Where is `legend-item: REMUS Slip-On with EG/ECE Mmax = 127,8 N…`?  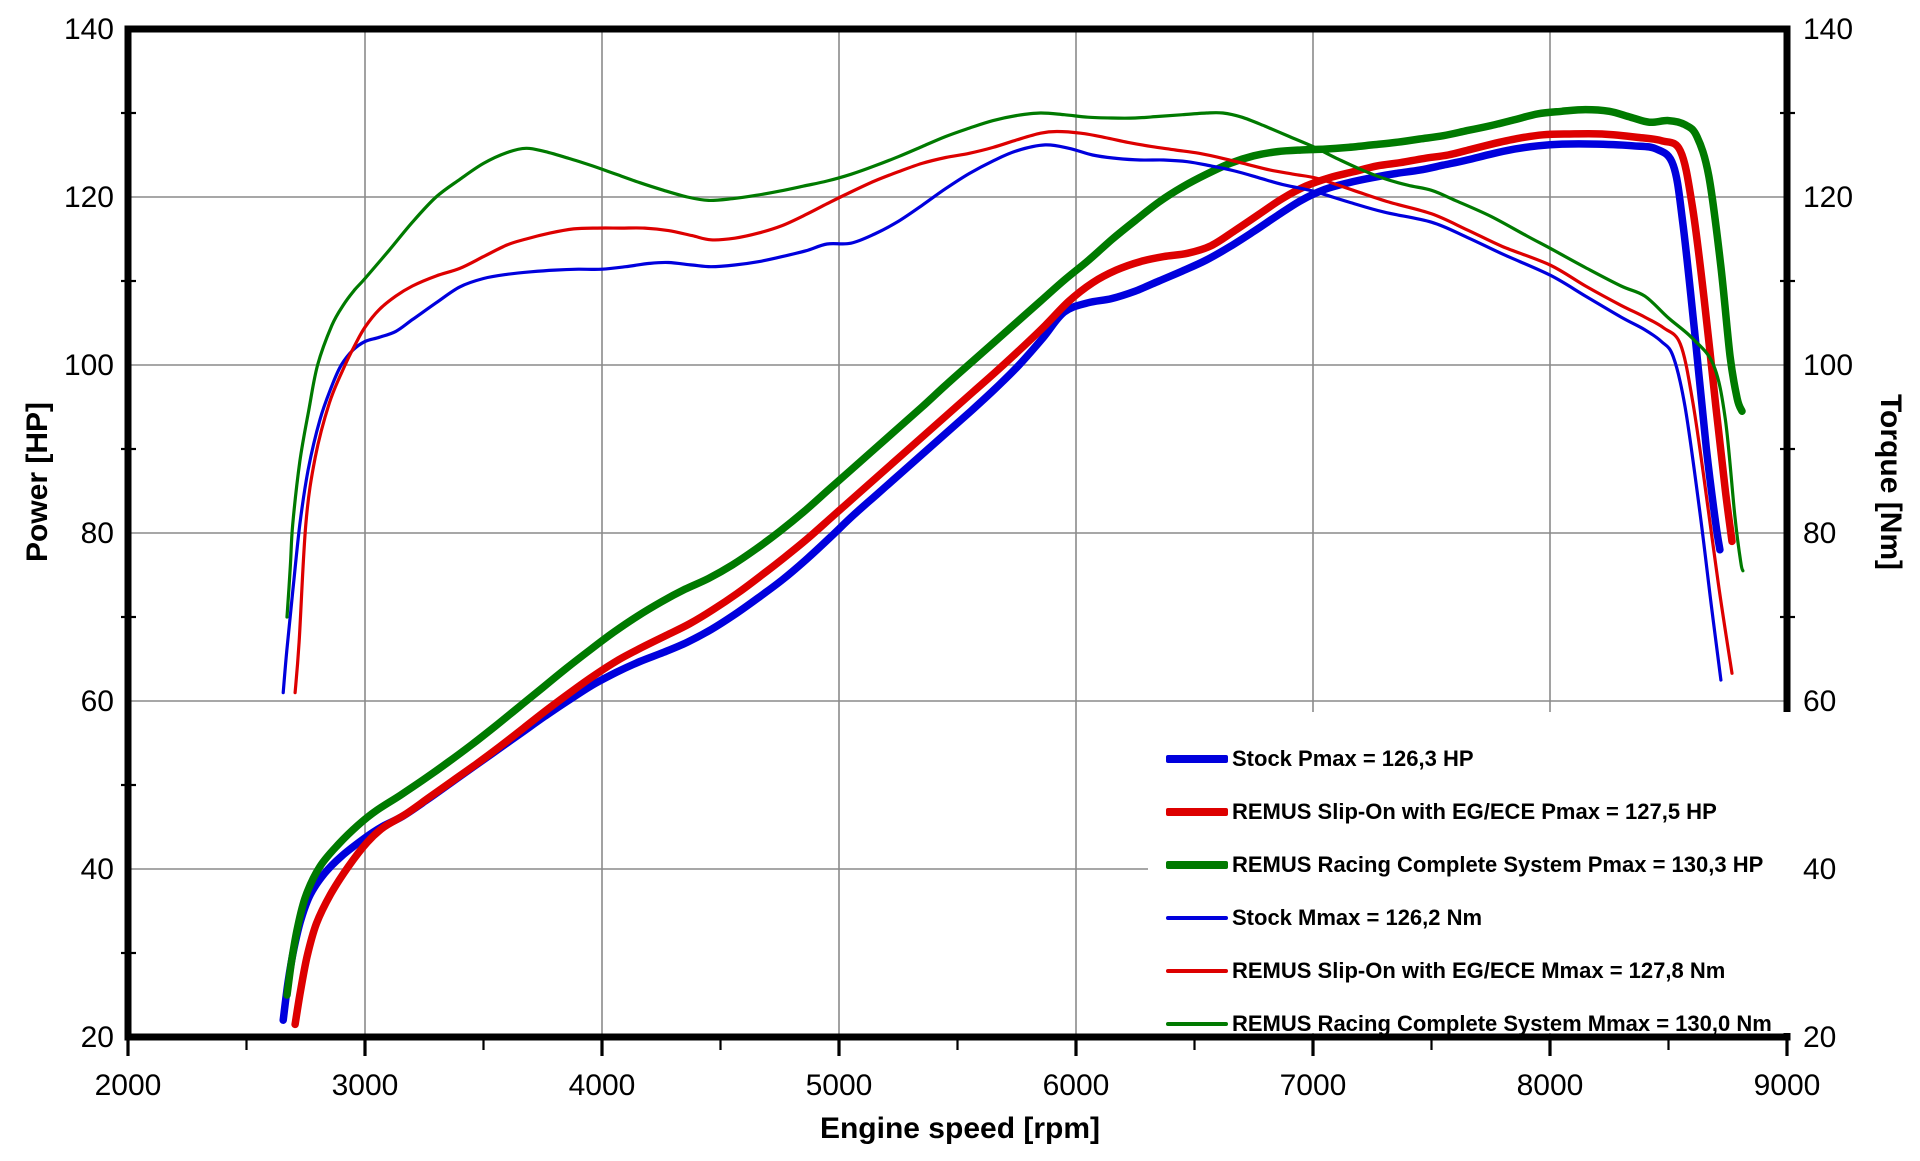
legend-item: REMUS Slip-On with EG/ECE Mmax = 127,8 N… is located at coordinates (1472, 970).